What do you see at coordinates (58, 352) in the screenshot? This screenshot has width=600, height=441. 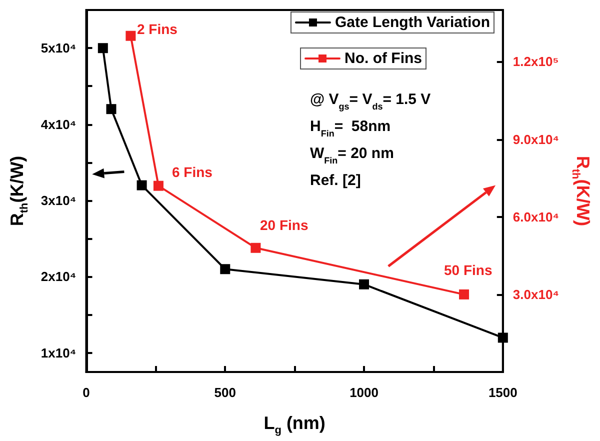 I see `y-tick-label: 1x10⁴` at bounding box center [58, 352].